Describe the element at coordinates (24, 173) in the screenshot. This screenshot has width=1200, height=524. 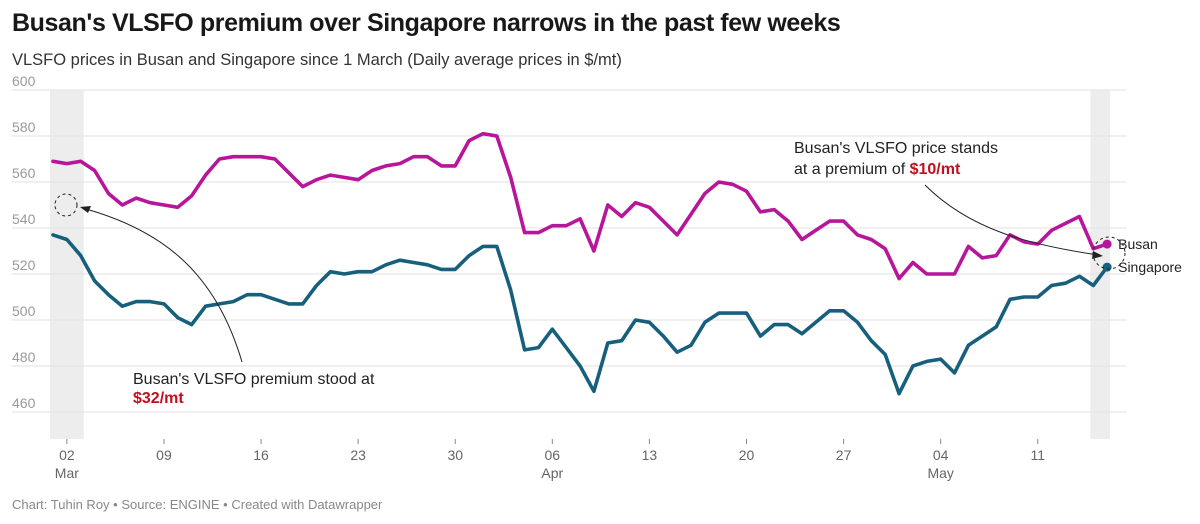
I see `y-tick-label: 560` at that location.